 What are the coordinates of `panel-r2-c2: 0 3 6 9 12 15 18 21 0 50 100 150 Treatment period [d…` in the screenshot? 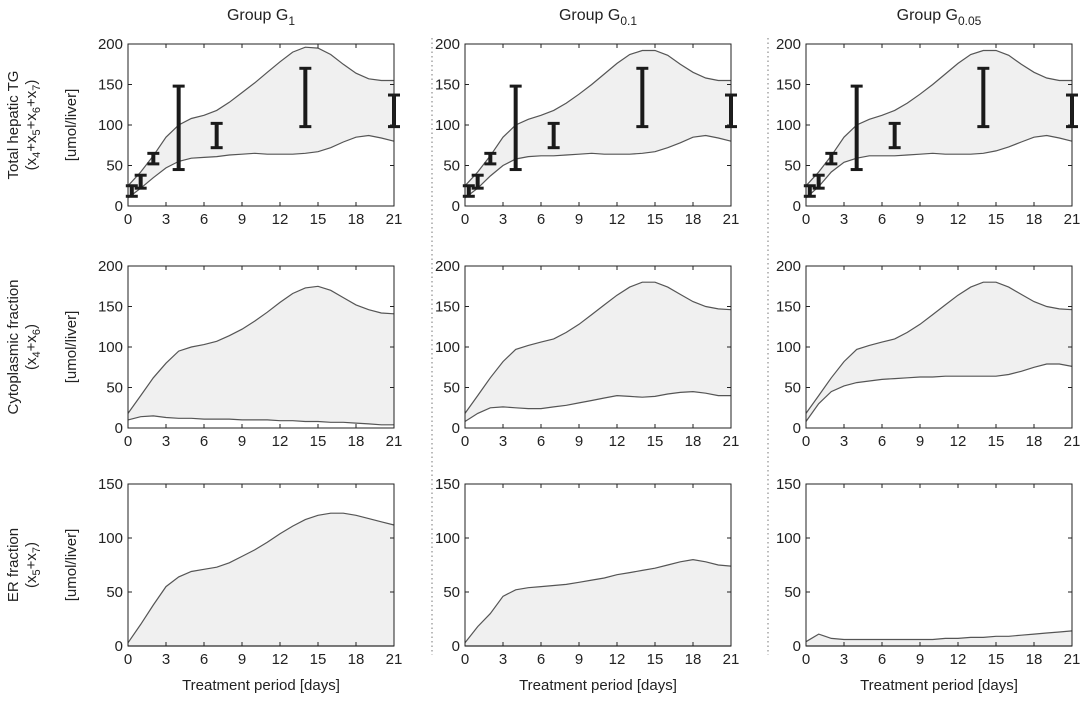 It's located at (928, 585).